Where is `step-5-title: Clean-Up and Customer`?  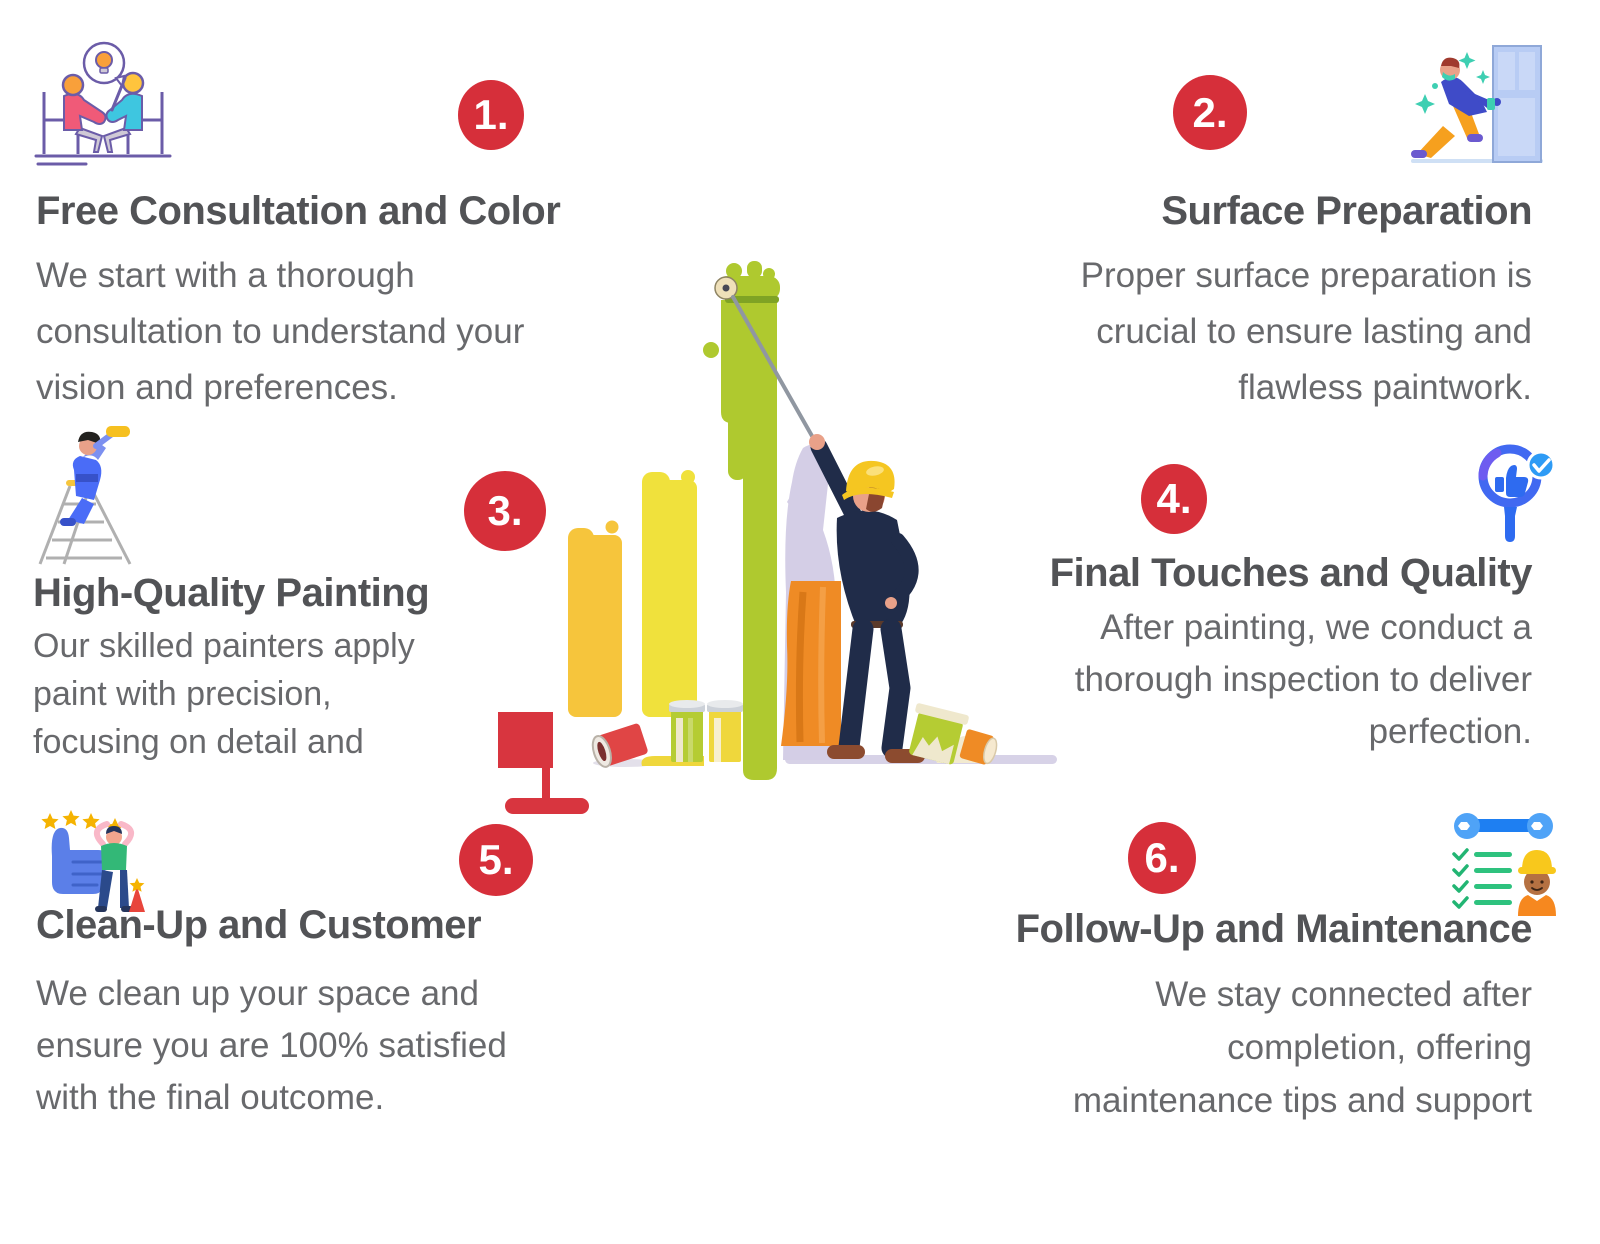
step-5-title: Clean-Up and Customer is located at coordinates (259, 925).